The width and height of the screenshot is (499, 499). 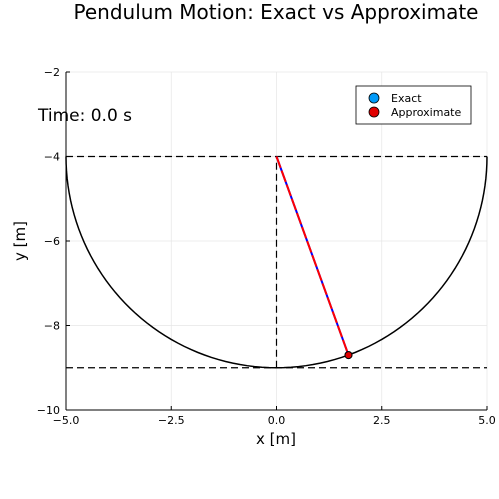 I want to click on y-tick-labels: −10 −8 −6 −4 −2, so click(x=48, y=241).